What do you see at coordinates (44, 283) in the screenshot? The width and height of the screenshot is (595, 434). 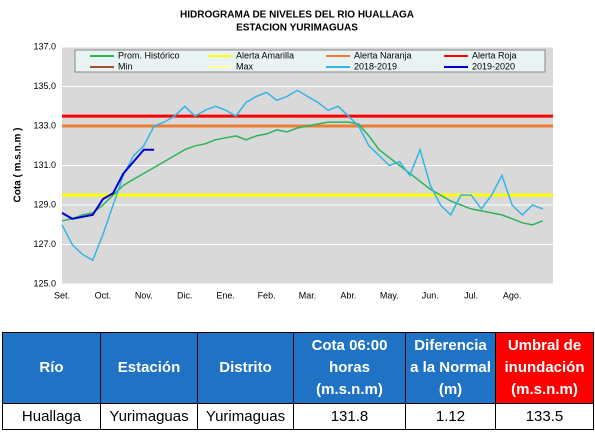 I see `y-tick-label: 125.0` at bounding box center [44, 283].